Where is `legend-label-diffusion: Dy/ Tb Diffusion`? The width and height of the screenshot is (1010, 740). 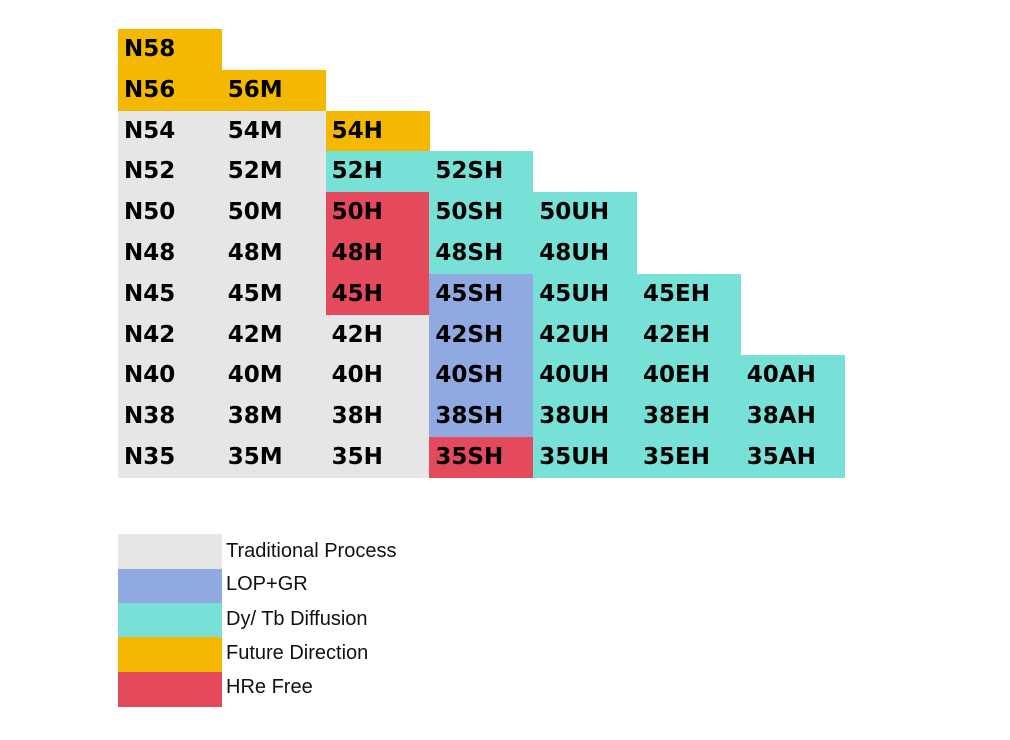 legend-label-diffusion: Dy/ Tb Diffusion is located at coordinates (297, 619).